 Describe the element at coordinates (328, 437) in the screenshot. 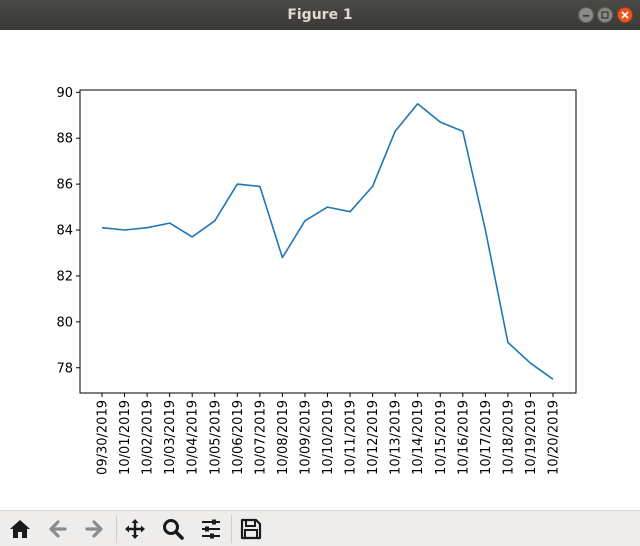

I see `x-tick-label: 10/10/2019` at that location.